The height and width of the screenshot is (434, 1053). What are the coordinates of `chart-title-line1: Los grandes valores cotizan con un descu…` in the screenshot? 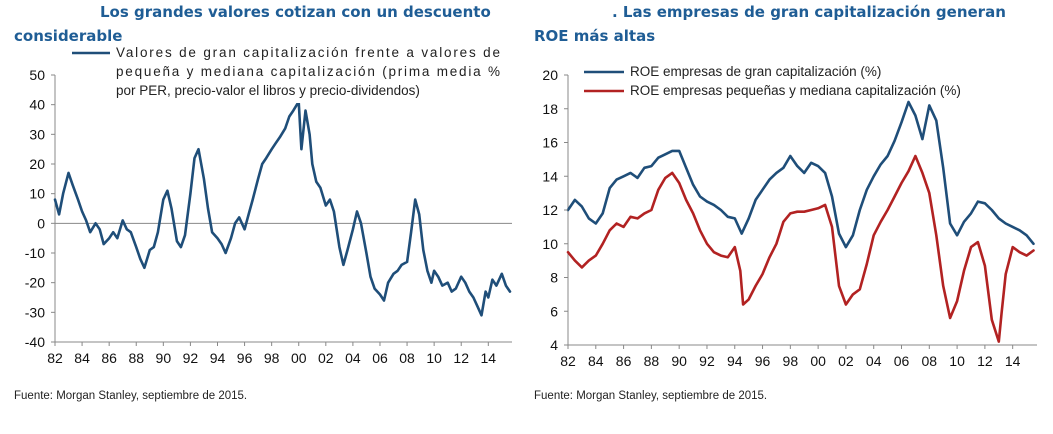 It's located at (295, 12).